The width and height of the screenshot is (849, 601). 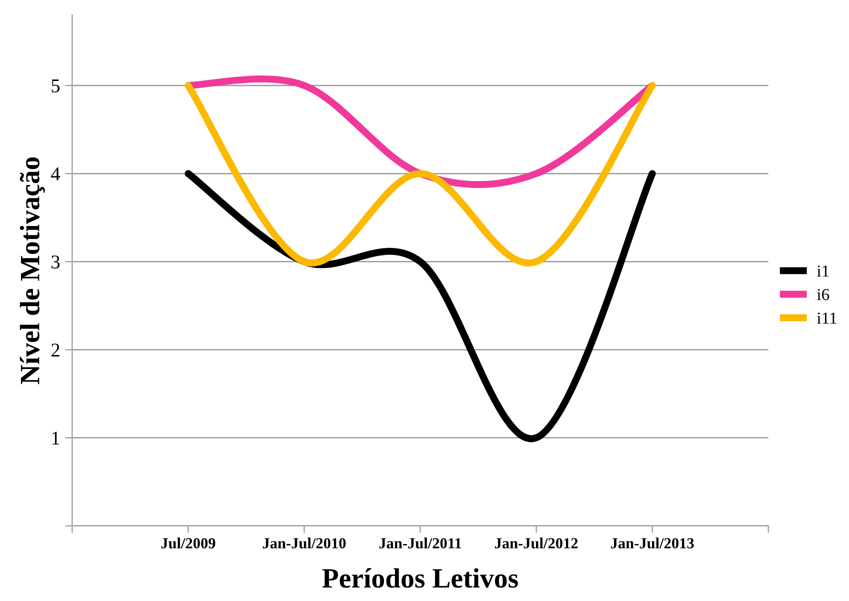 I want to click on y-tick-label: 4, so click(x=55, y=174).